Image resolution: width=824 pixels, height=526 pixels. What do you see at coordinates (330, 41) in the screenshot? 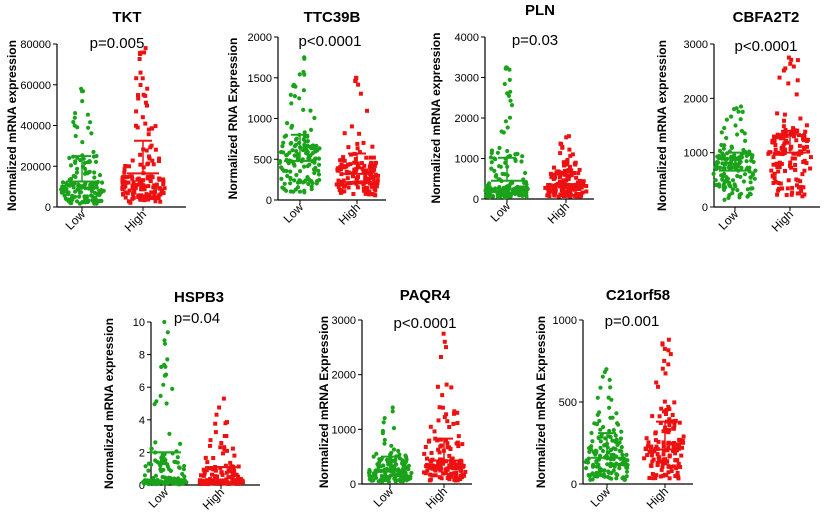
I see `ttc39b-pvalue: p<0.0001` at bounding box center [330, 41].